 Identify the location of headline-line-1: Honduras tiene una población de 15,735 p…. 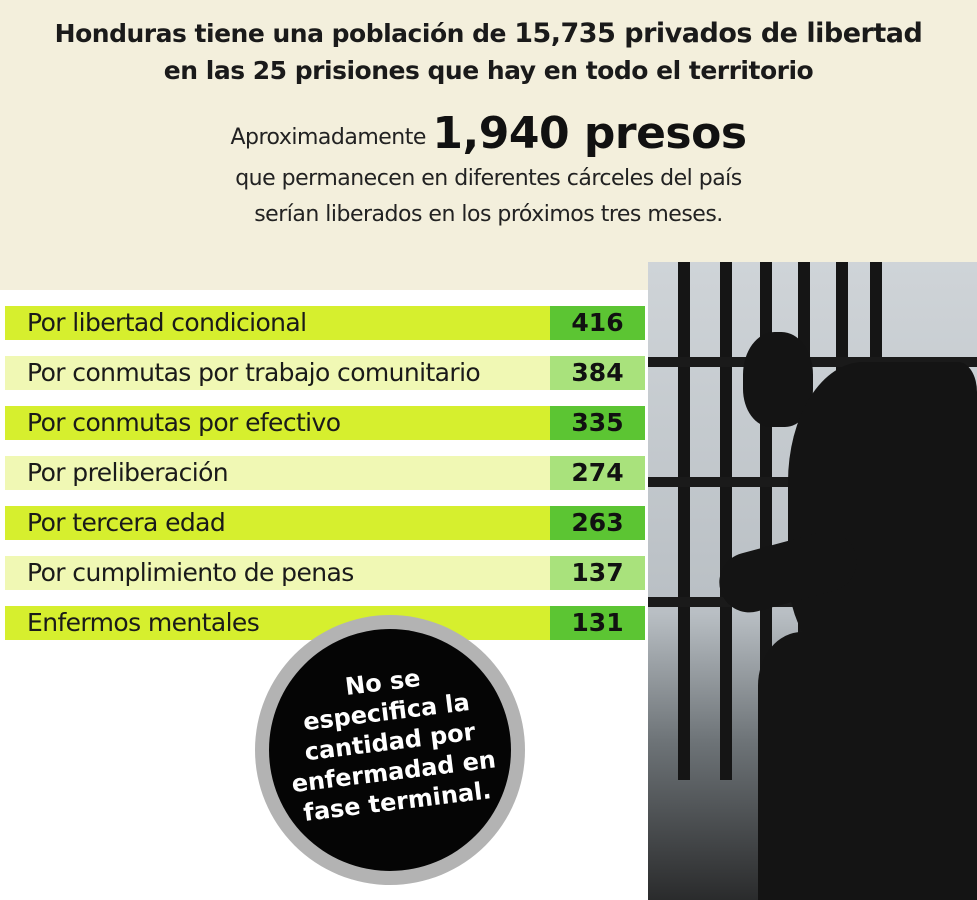
(488, 33).